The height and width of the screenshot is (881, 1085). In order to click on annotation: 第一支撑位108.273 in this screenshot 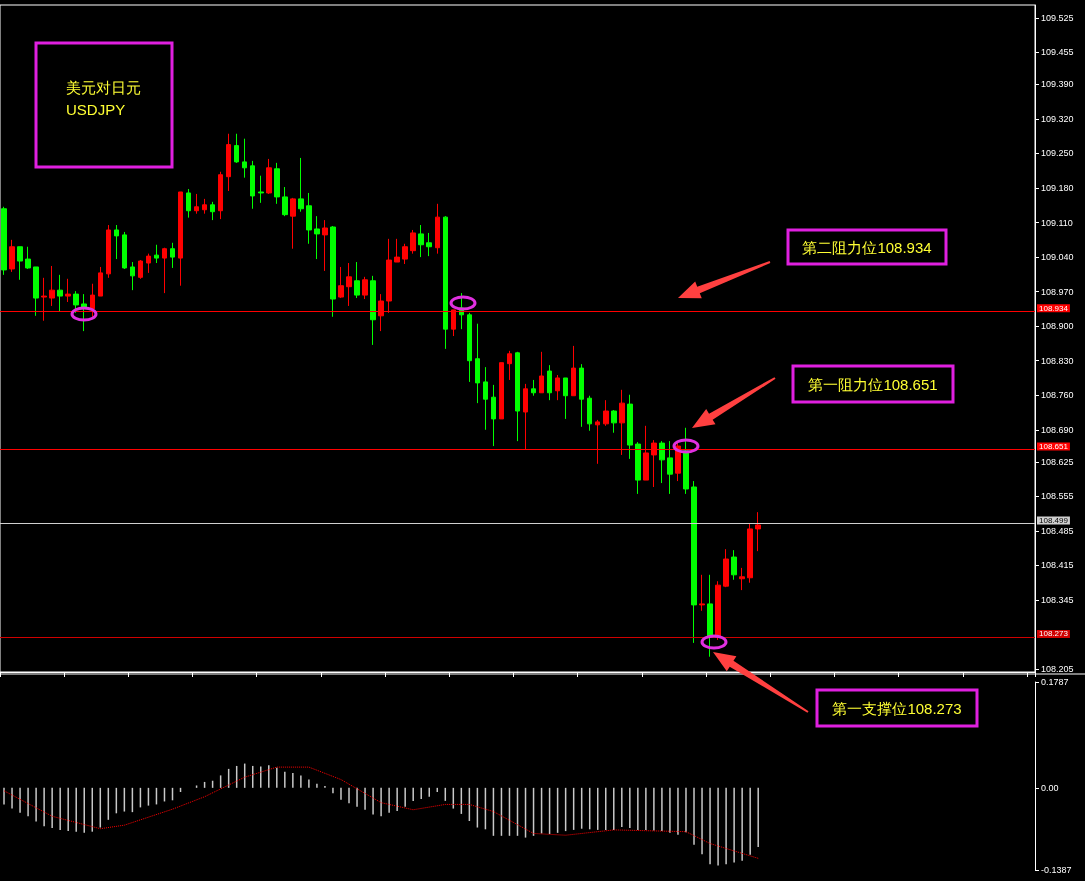, I will do `click(897, 708)`.